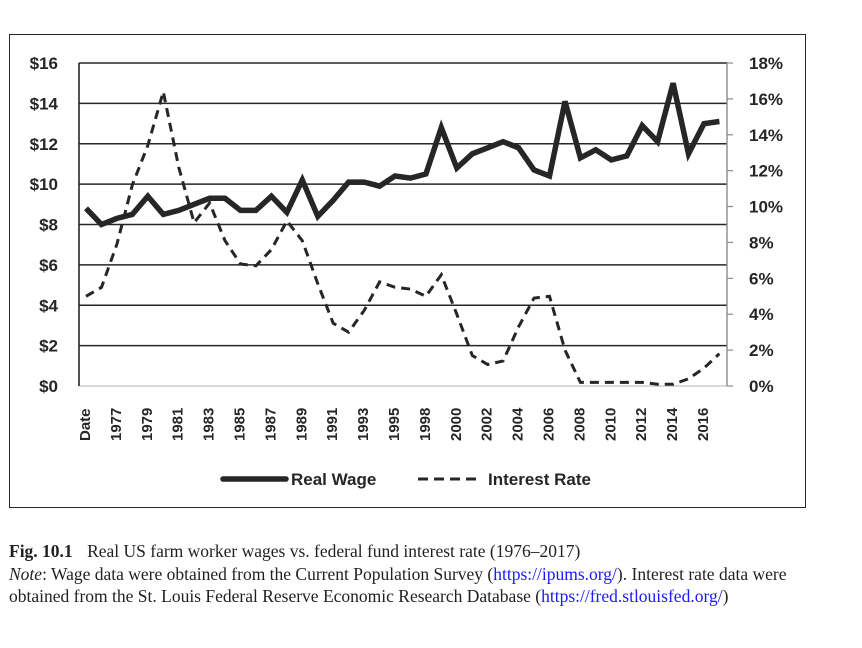 This screenshot has height=648, width=862. I want to click on x-tick-label: 1987, so click(270, 424).